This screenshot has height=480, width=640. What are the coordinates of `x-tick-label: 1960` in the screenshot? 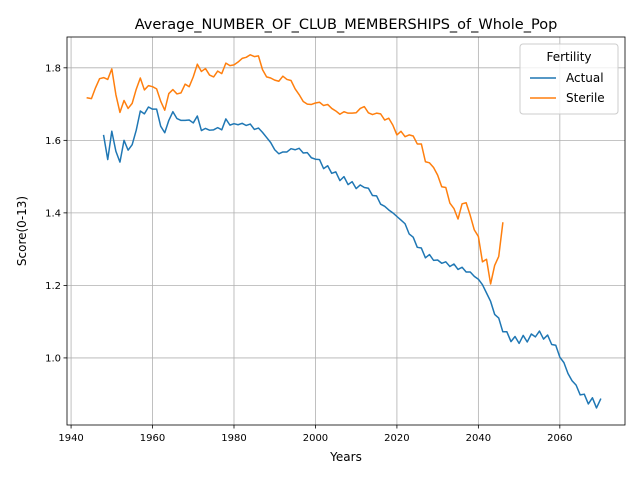 It's located at (152, 438).